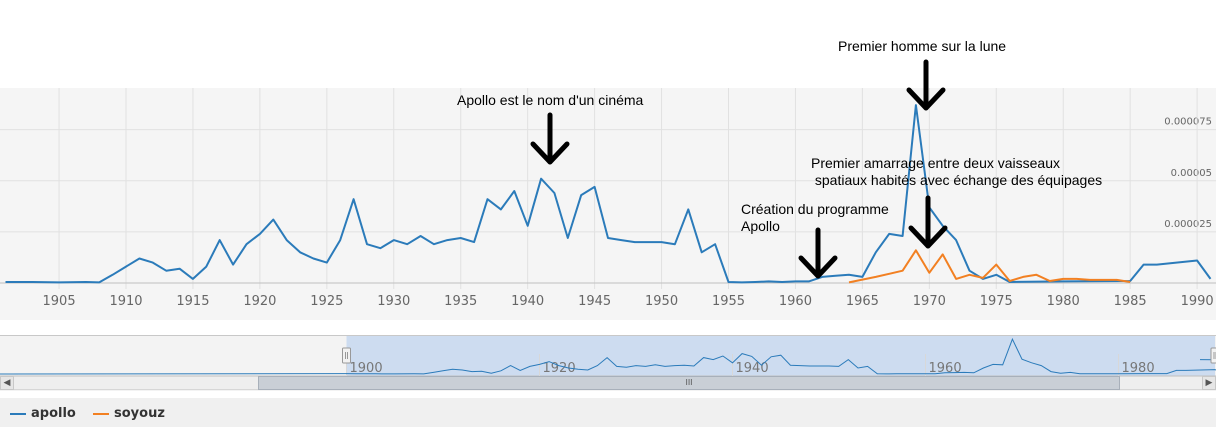 The width and height of the screenshot is (1216, 427). What do you see at coordinates (393, 301) in the screenshot?
I see `x-tick-label: 1930` at bounding box center [393, 301].